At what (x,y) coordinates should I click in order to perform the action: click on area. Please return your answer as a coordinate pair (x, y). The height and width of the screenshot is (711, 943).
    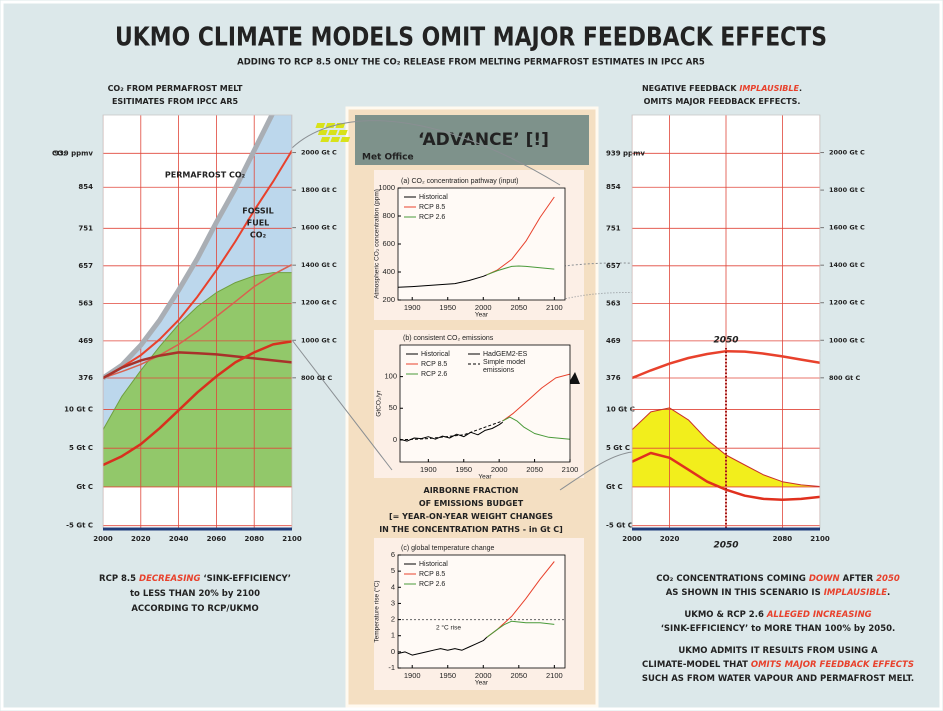
    Looking at the image, I should click on (726, 447).